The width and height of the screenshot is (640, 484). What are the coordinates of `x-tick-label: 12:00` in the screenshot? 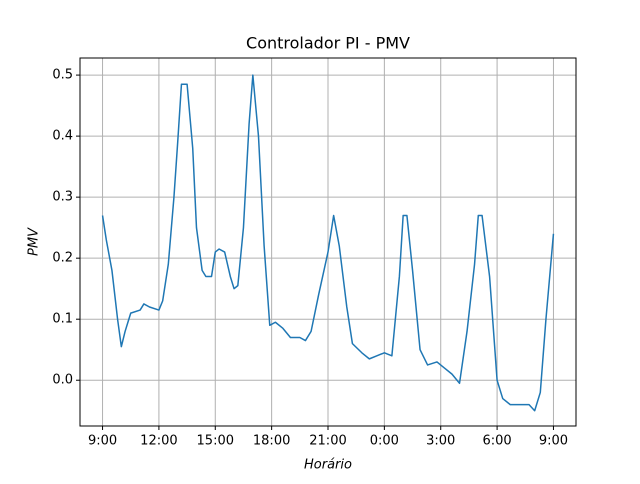 It's located at (158, 441).